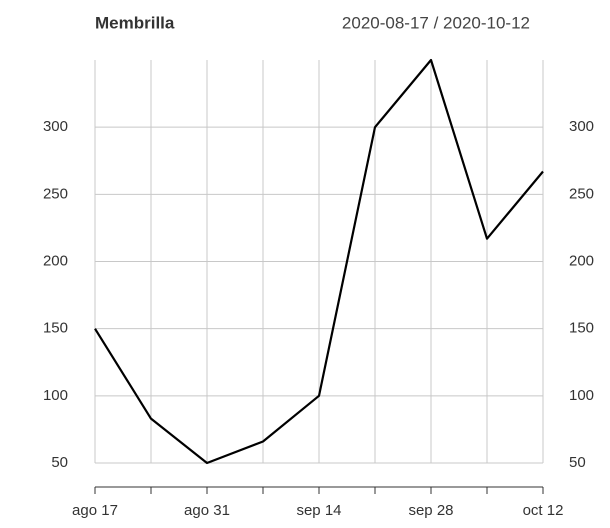 This screenshot has width=610, height=528. Describe the element at coordinates (55, 193) in the screenshot. I see `y-tick-label: 250` at that location.